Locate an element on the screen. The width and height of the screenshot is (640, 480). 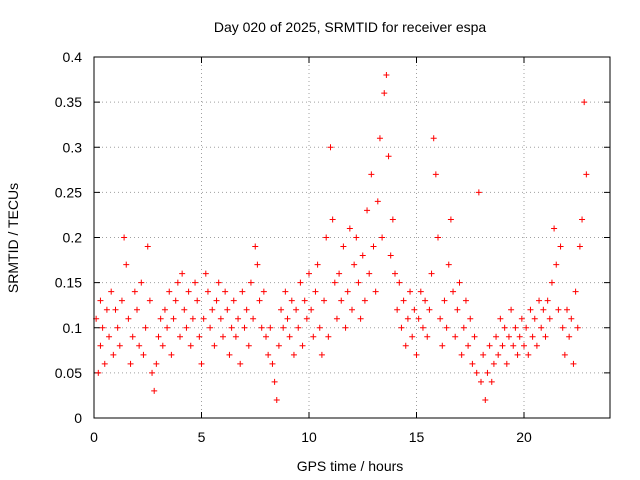
y-tick-label: 0.4 is located at coordinates (73, 57).